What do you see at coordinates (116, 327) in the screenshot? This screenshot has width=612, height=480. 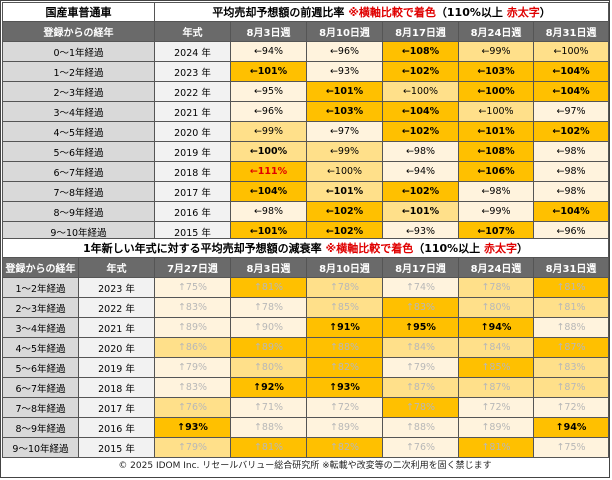 I see `row-model-year: 2021 年` at bounding box center [116, 327].